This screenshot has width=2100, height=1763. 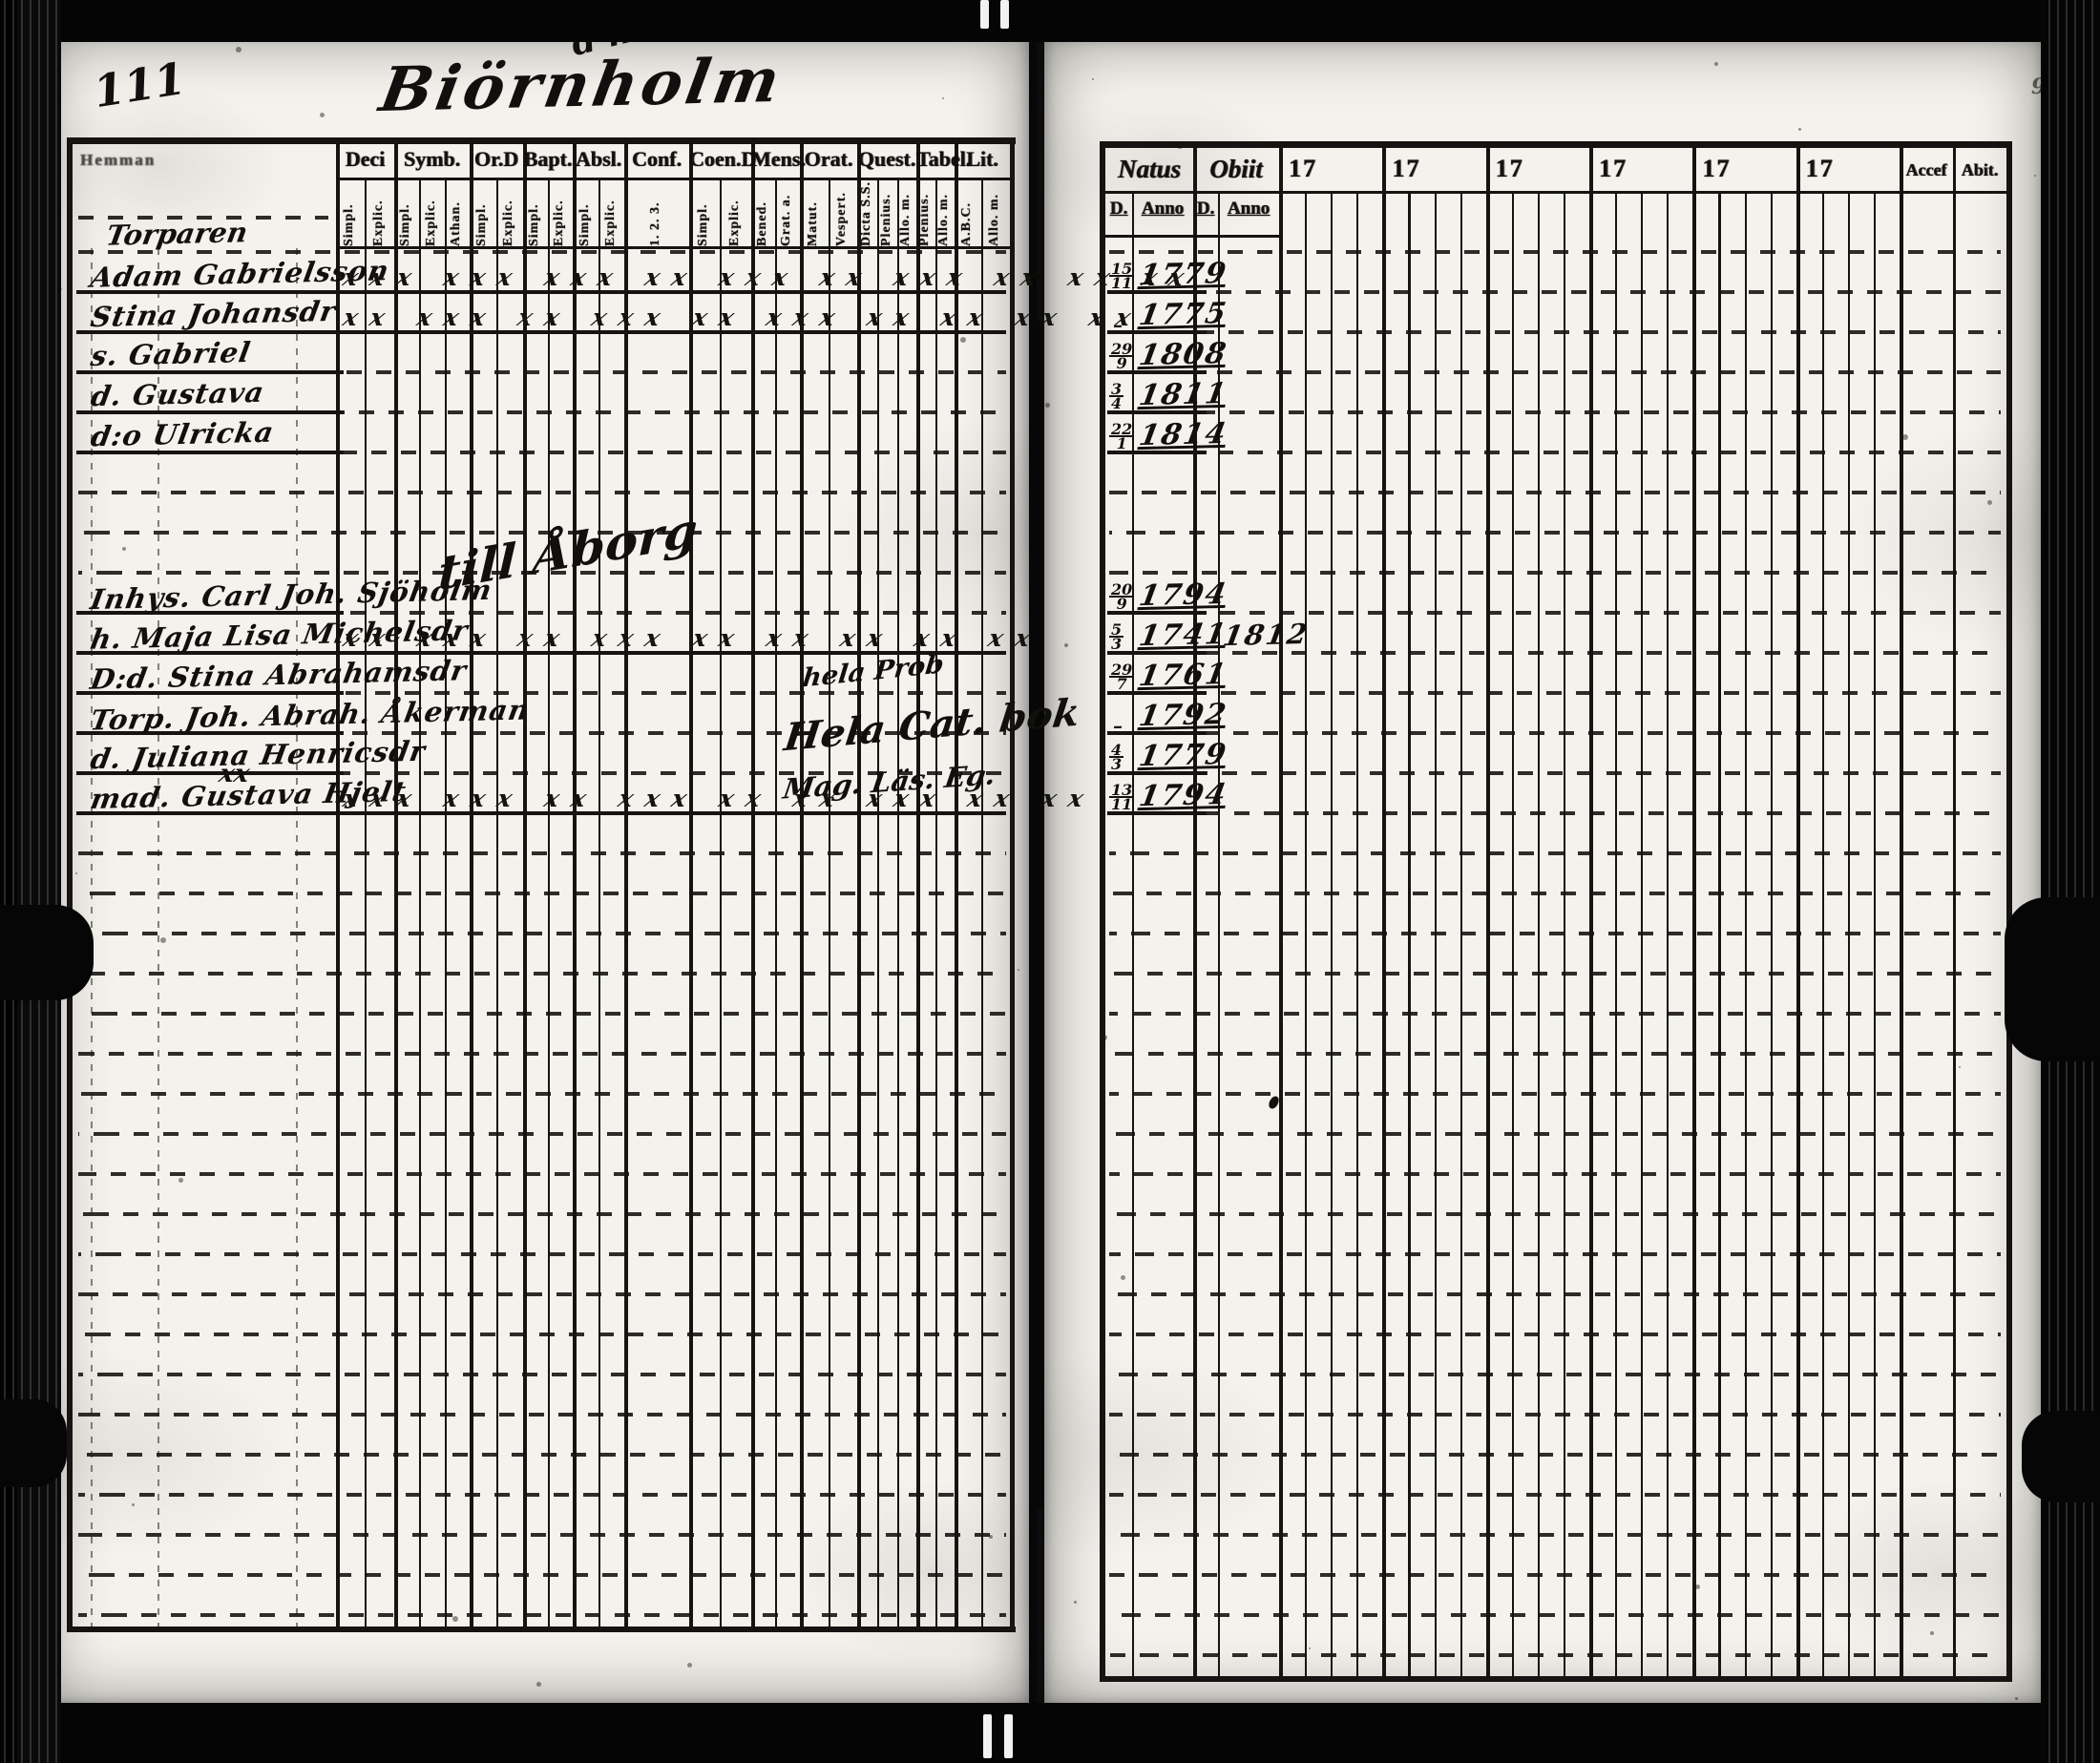 What do you see at coordinates (1926, 169) in the screenshot?
I see `column-header-accessit: Accef` at bounding box center [1926, 169].